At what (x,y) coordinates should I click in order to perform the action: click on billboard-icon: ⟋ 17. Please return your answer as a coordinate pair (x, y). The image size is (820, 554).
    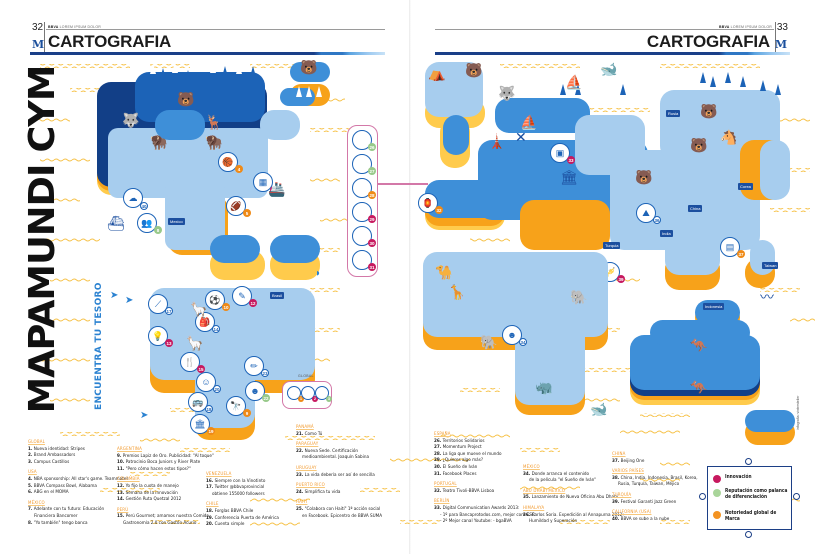
    Looking at the image, I should click on (160, 304).